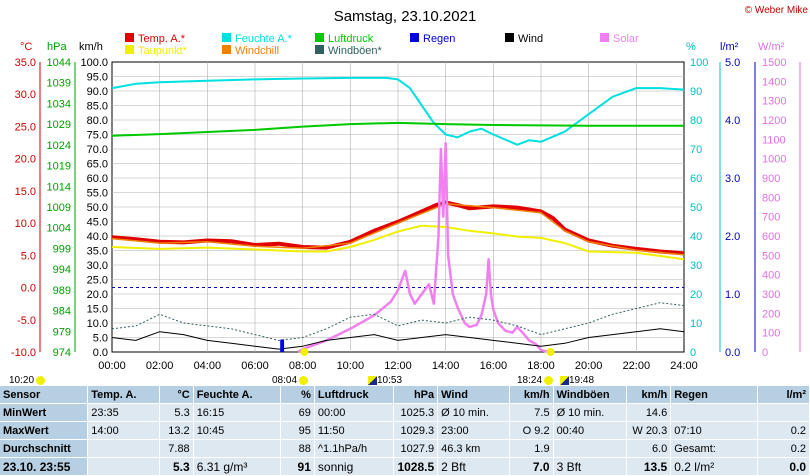  What do you see at coordinates (97, 150) in the screenshot?
I see `wind-tick-label: 70.0` at bounding box center [97, 150].